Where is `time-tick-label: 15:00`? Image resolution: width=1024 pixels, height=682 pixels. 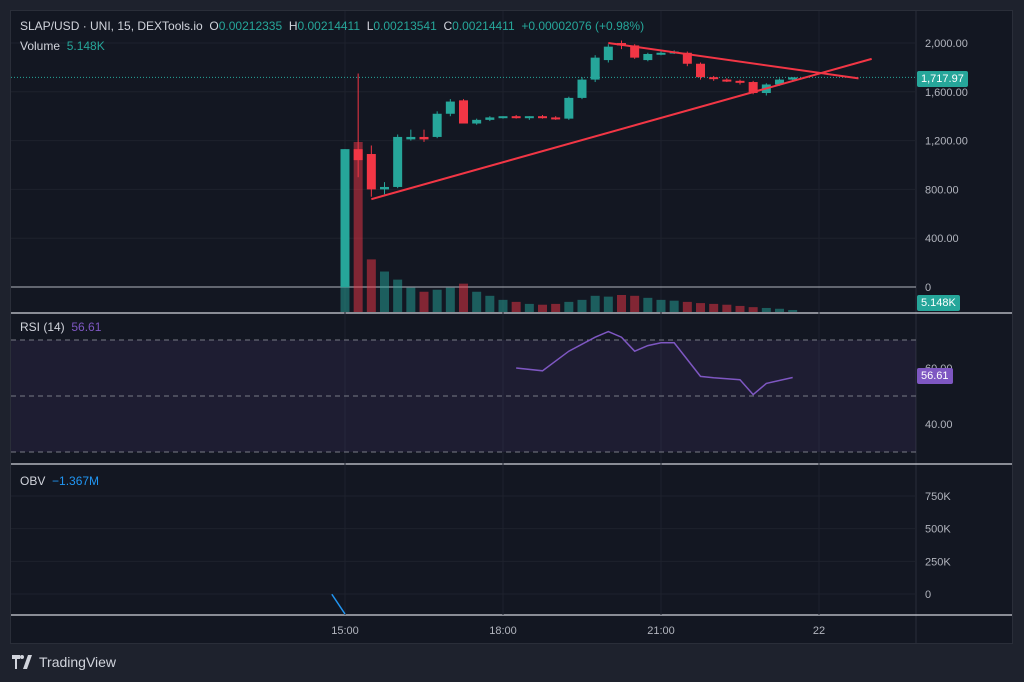
time-tick-label: 15:00 is located at coordinates (345, 631).